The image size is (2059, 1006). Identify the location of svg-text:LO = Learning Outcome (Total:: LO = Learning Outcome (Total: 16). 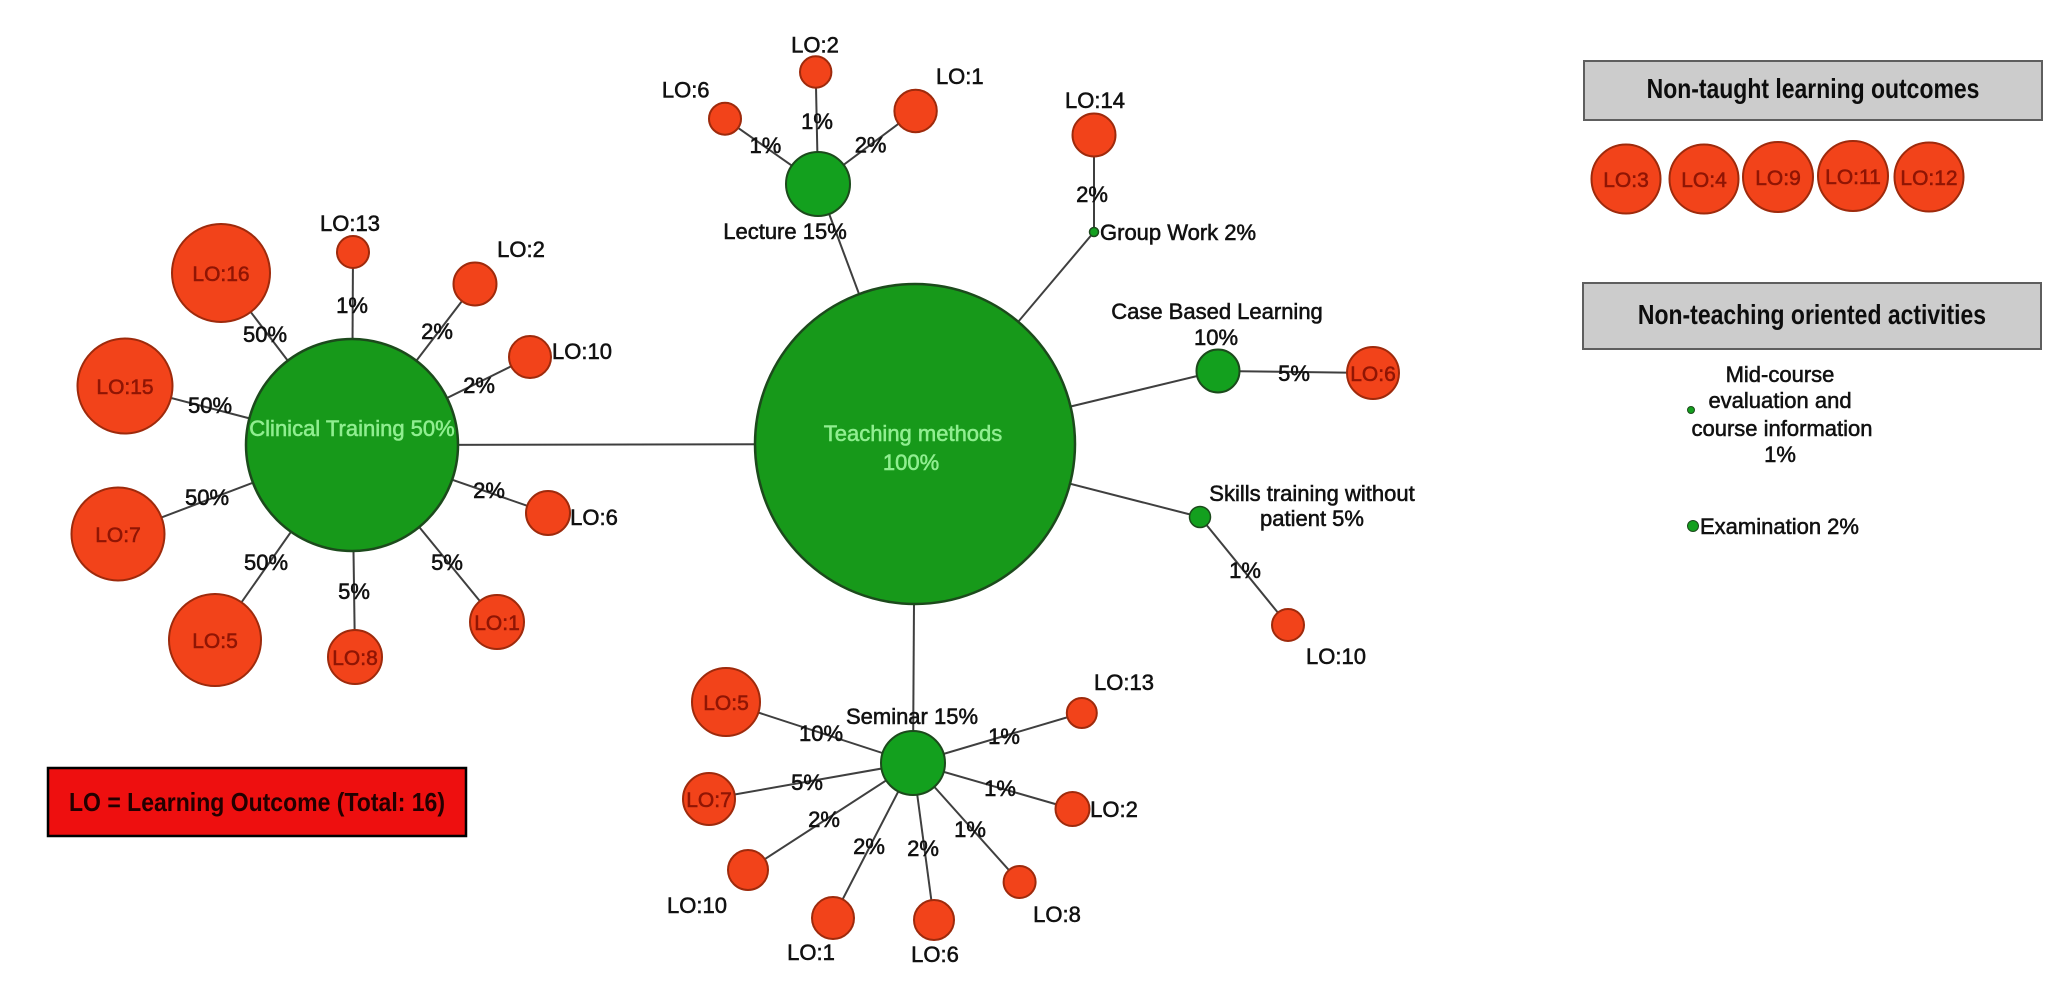
(257, 803).